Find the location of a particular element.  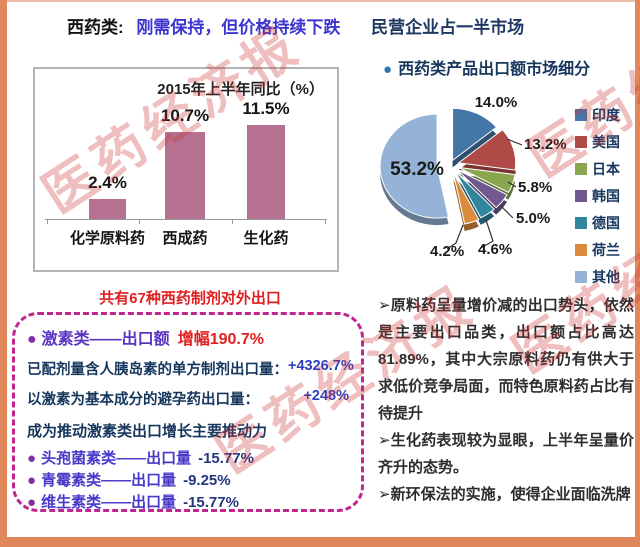

title-trend: 刚需保持，但价格持续下跌 is located at coordinates (238, 27).